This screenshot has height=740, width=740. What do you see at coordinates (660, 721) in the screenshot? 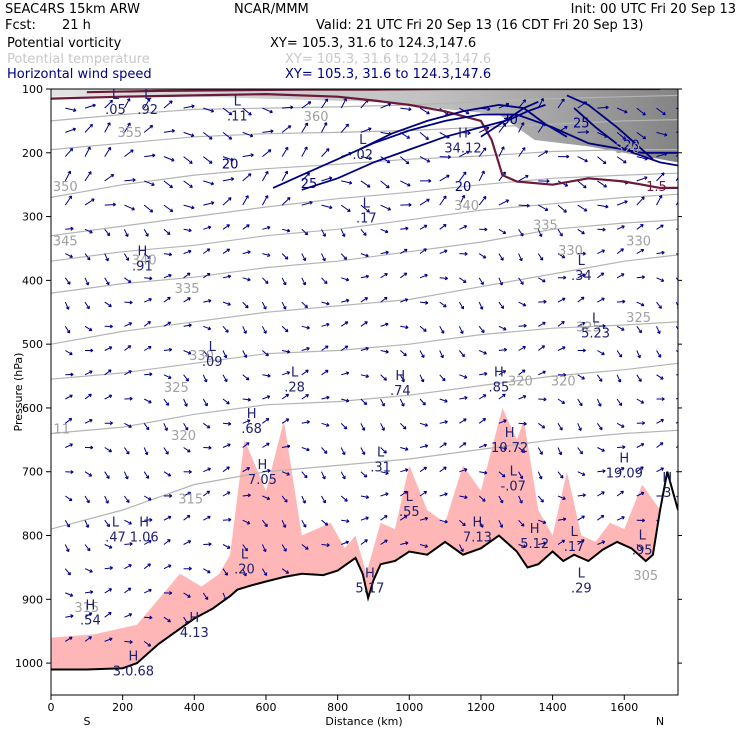
I see `endpoint-right: N` at bounding box center [660, 721].